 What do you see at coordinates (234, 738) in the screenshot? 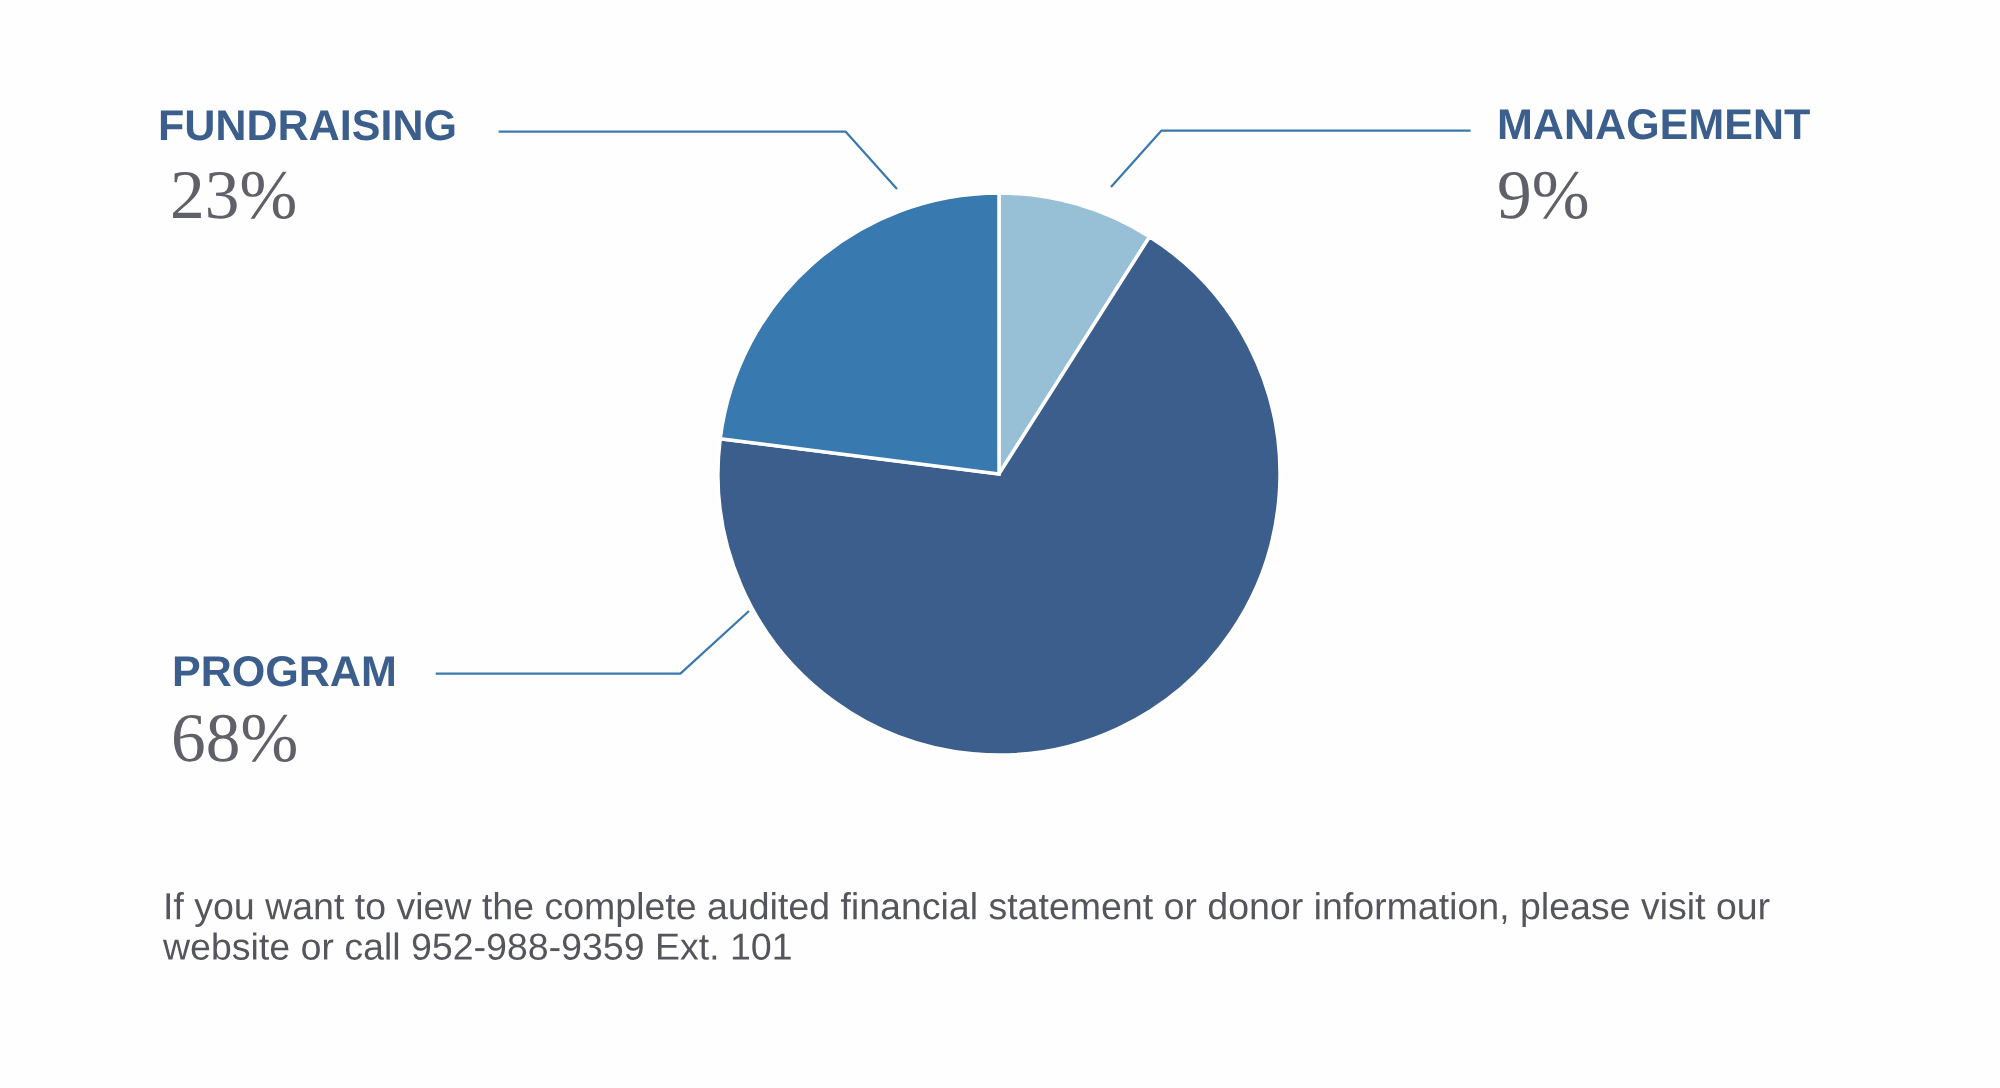
I see `data-label: 68%` at bounding box center [234, 738].